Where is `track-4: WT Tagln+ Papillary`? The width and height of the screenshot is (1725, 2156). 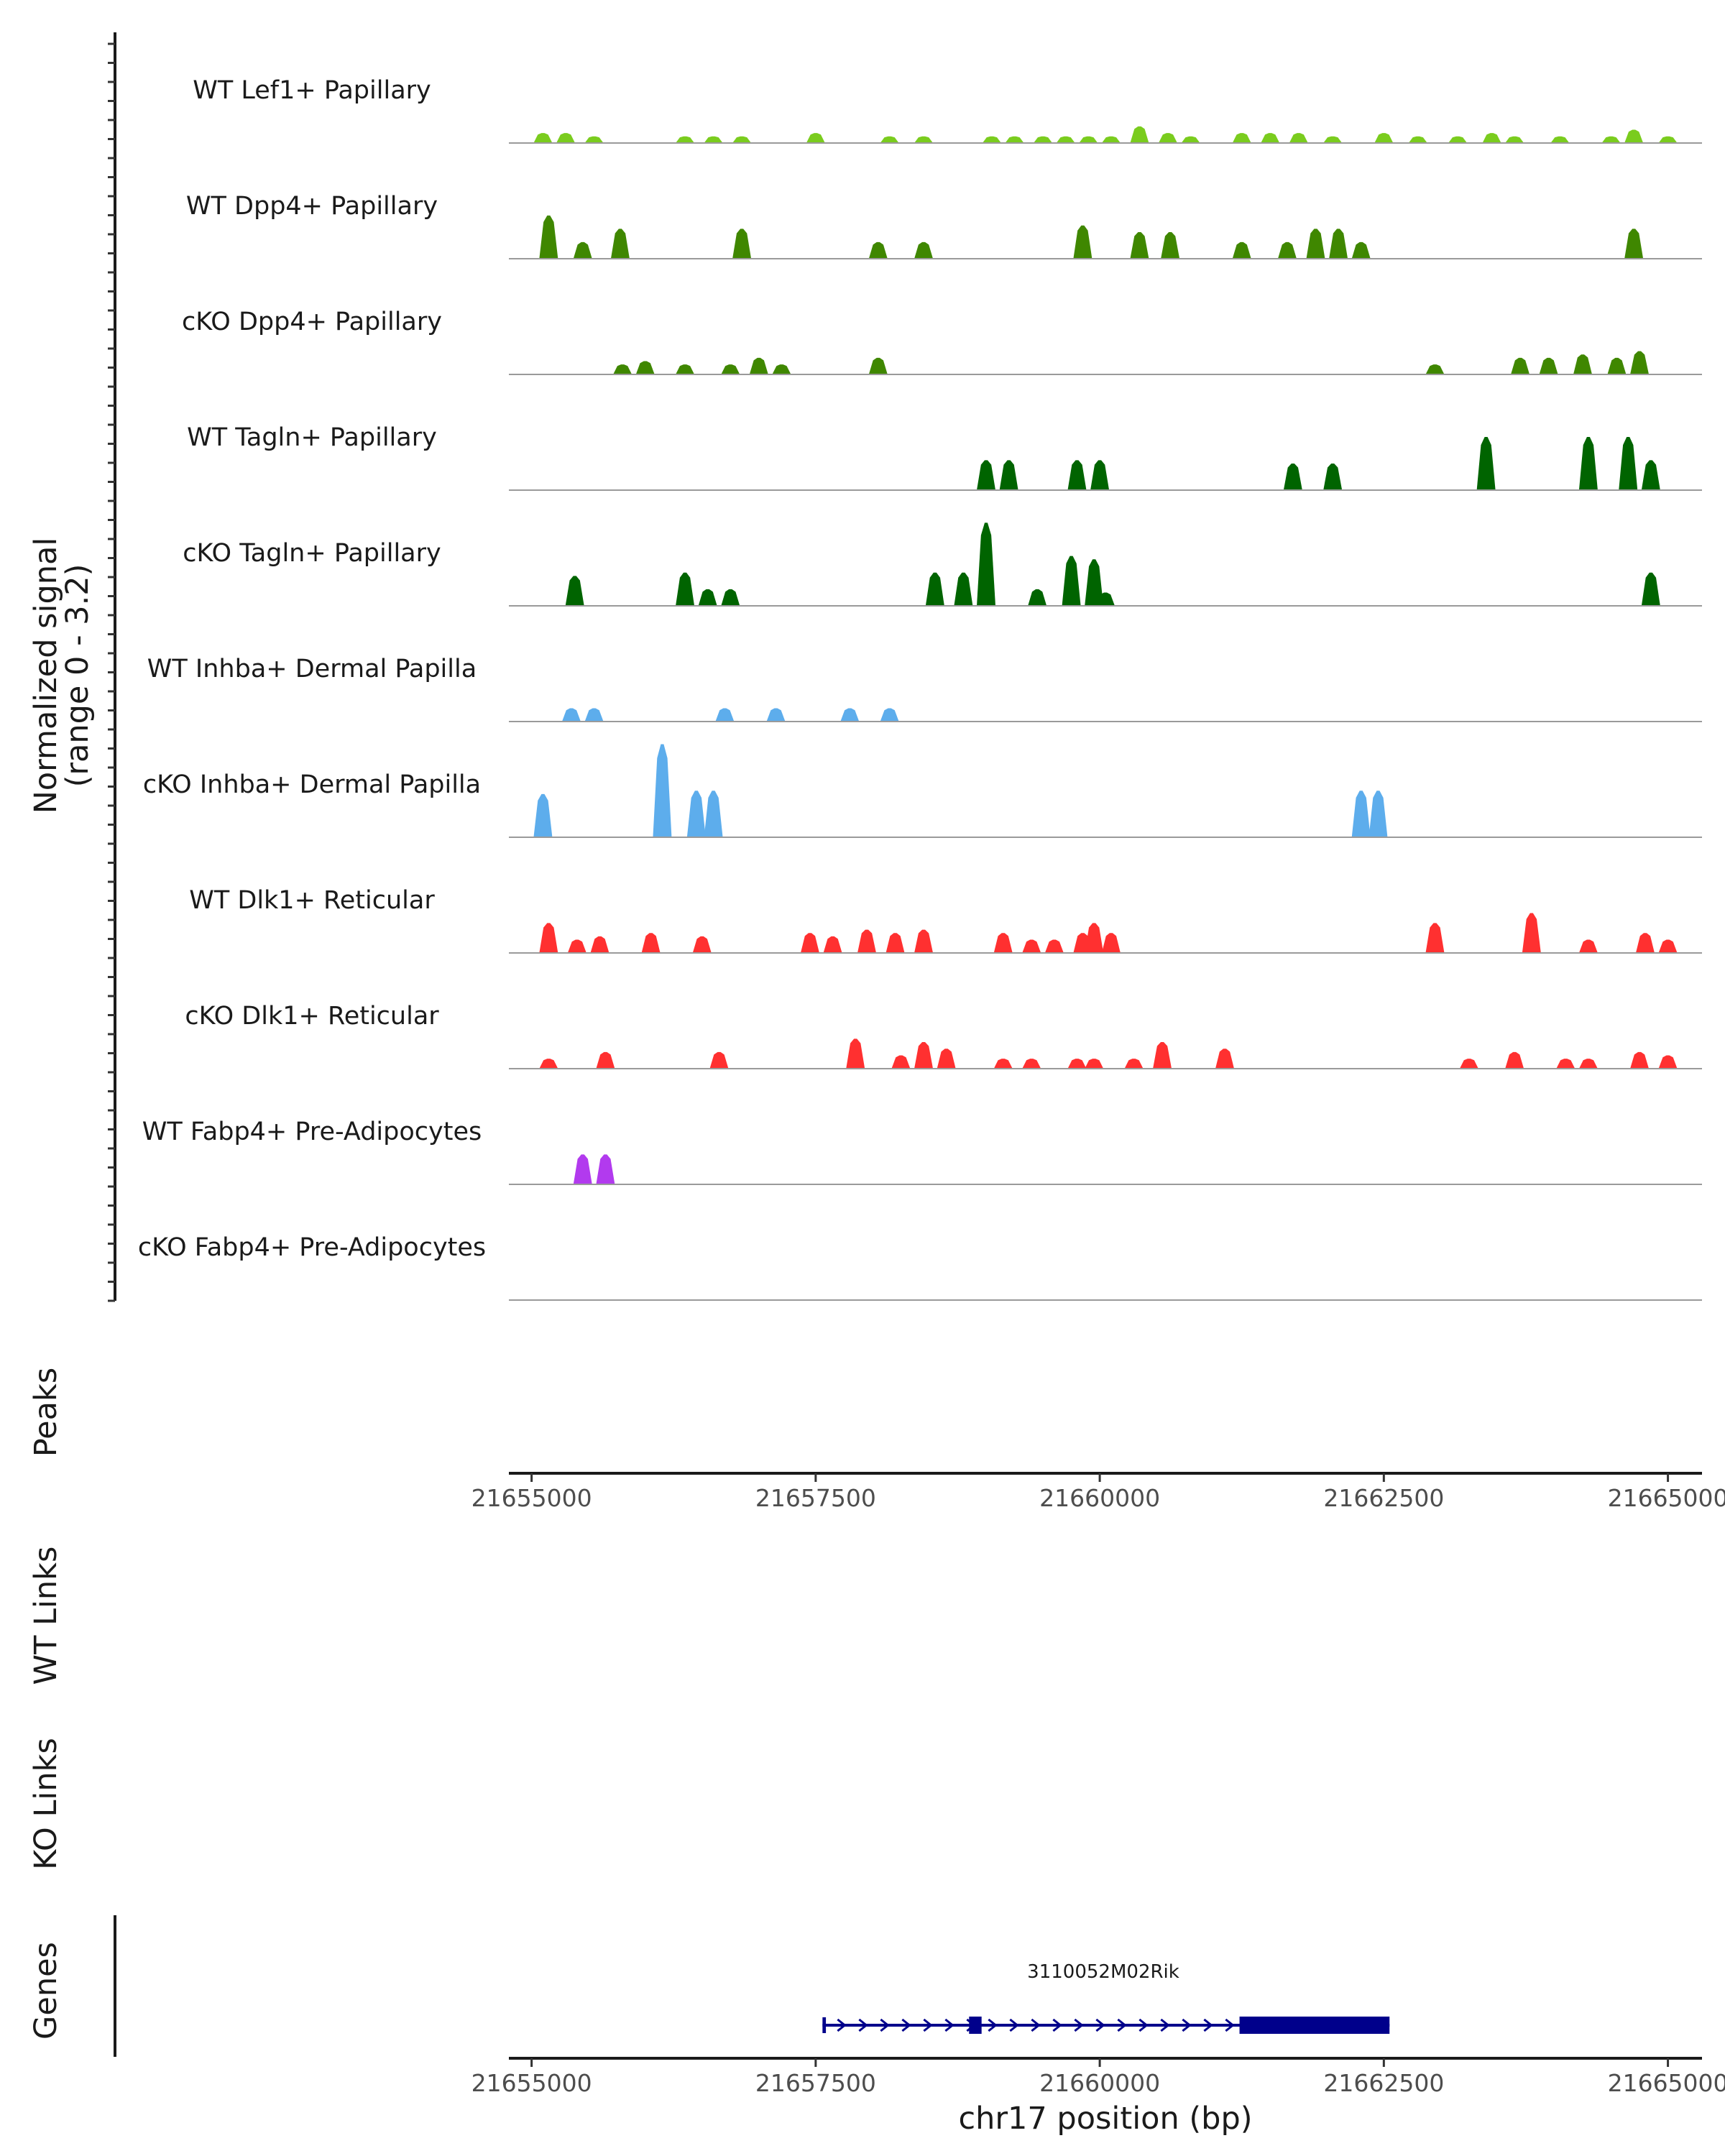 track-4: WT Tagln+ Papillary is located at coordinates (944, 457).